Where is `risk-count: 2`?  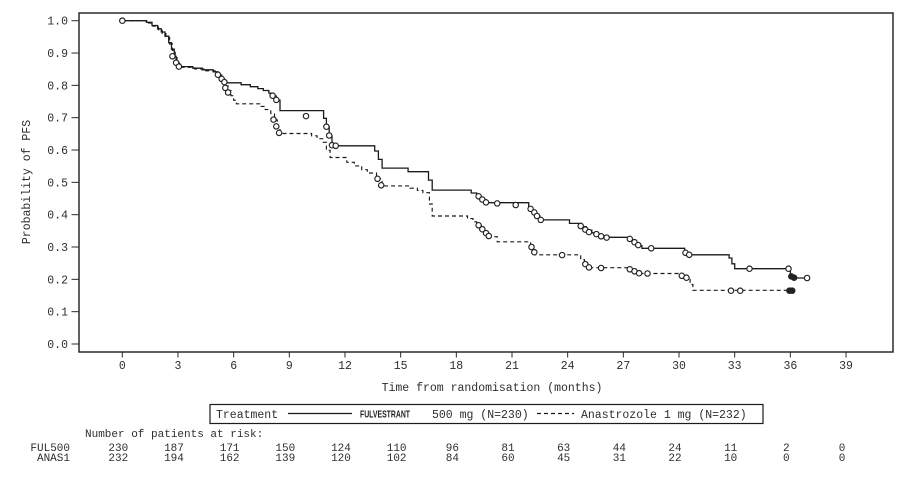 risk-count: 2 is located at coordinates (786, 449).